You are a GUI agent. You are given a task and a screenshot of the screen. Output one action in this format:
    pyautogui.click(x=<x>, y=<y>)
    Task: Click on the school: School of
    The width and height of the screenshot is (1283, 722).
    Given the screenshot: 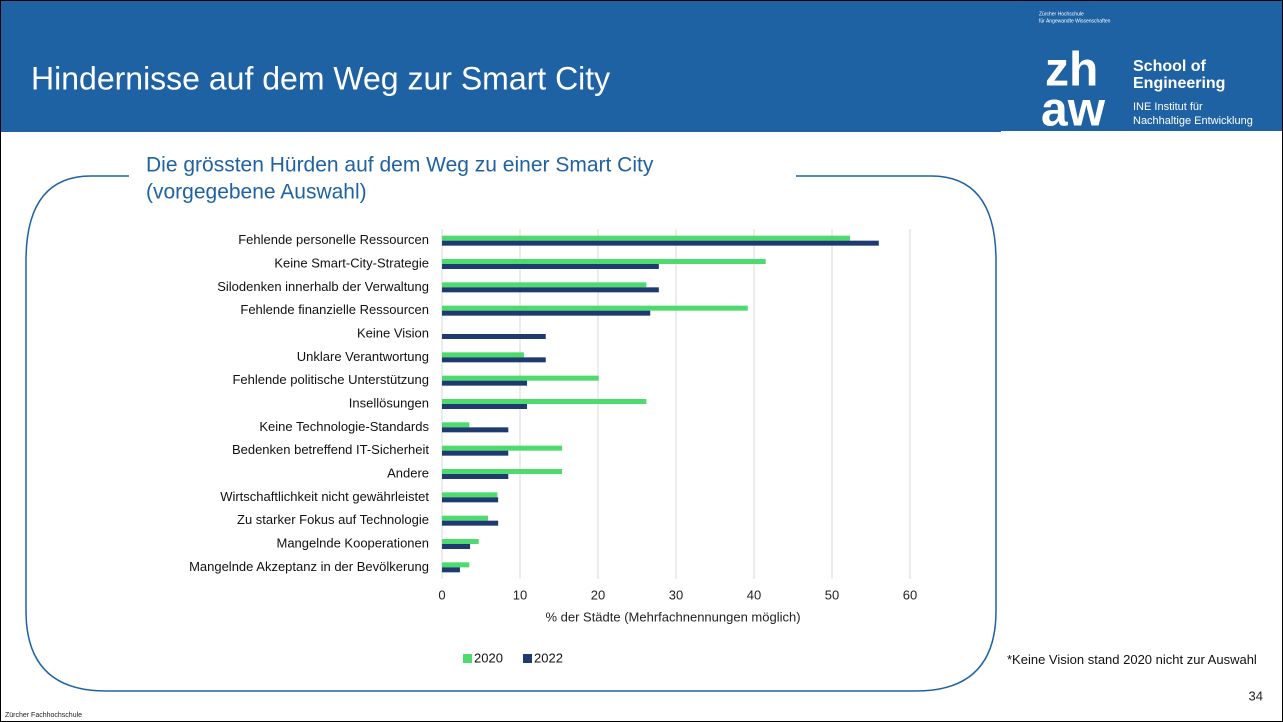 What is the action you would take?
    pyautogui.click(x=1170, y=66)
    